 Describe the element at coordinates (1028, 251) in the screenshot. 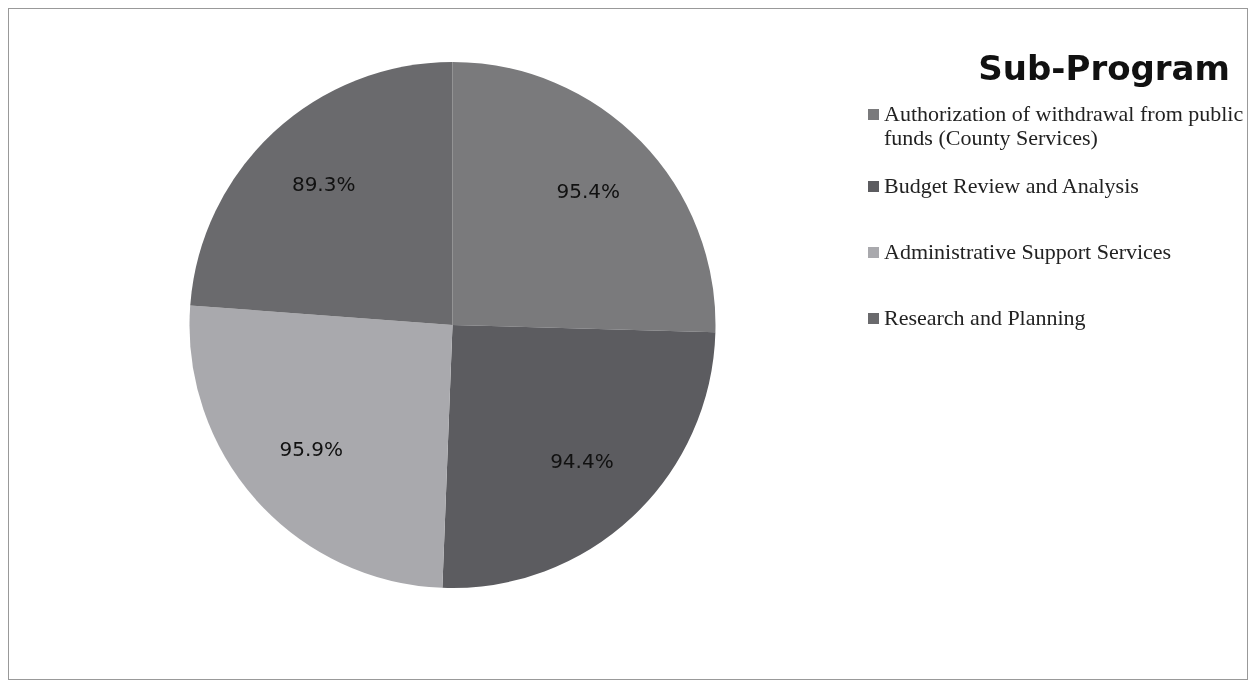

I see `legend-label: Administrative Support Services` at that location.